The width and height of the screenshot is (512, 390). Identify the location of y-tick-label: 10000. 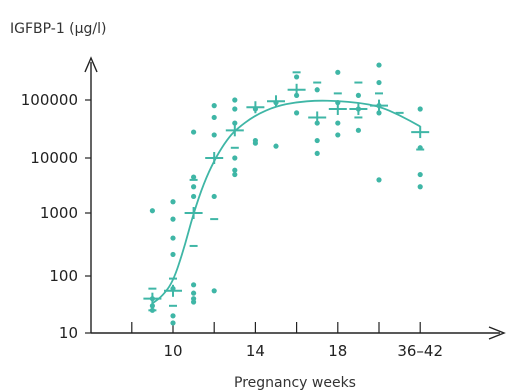
(54, 158).